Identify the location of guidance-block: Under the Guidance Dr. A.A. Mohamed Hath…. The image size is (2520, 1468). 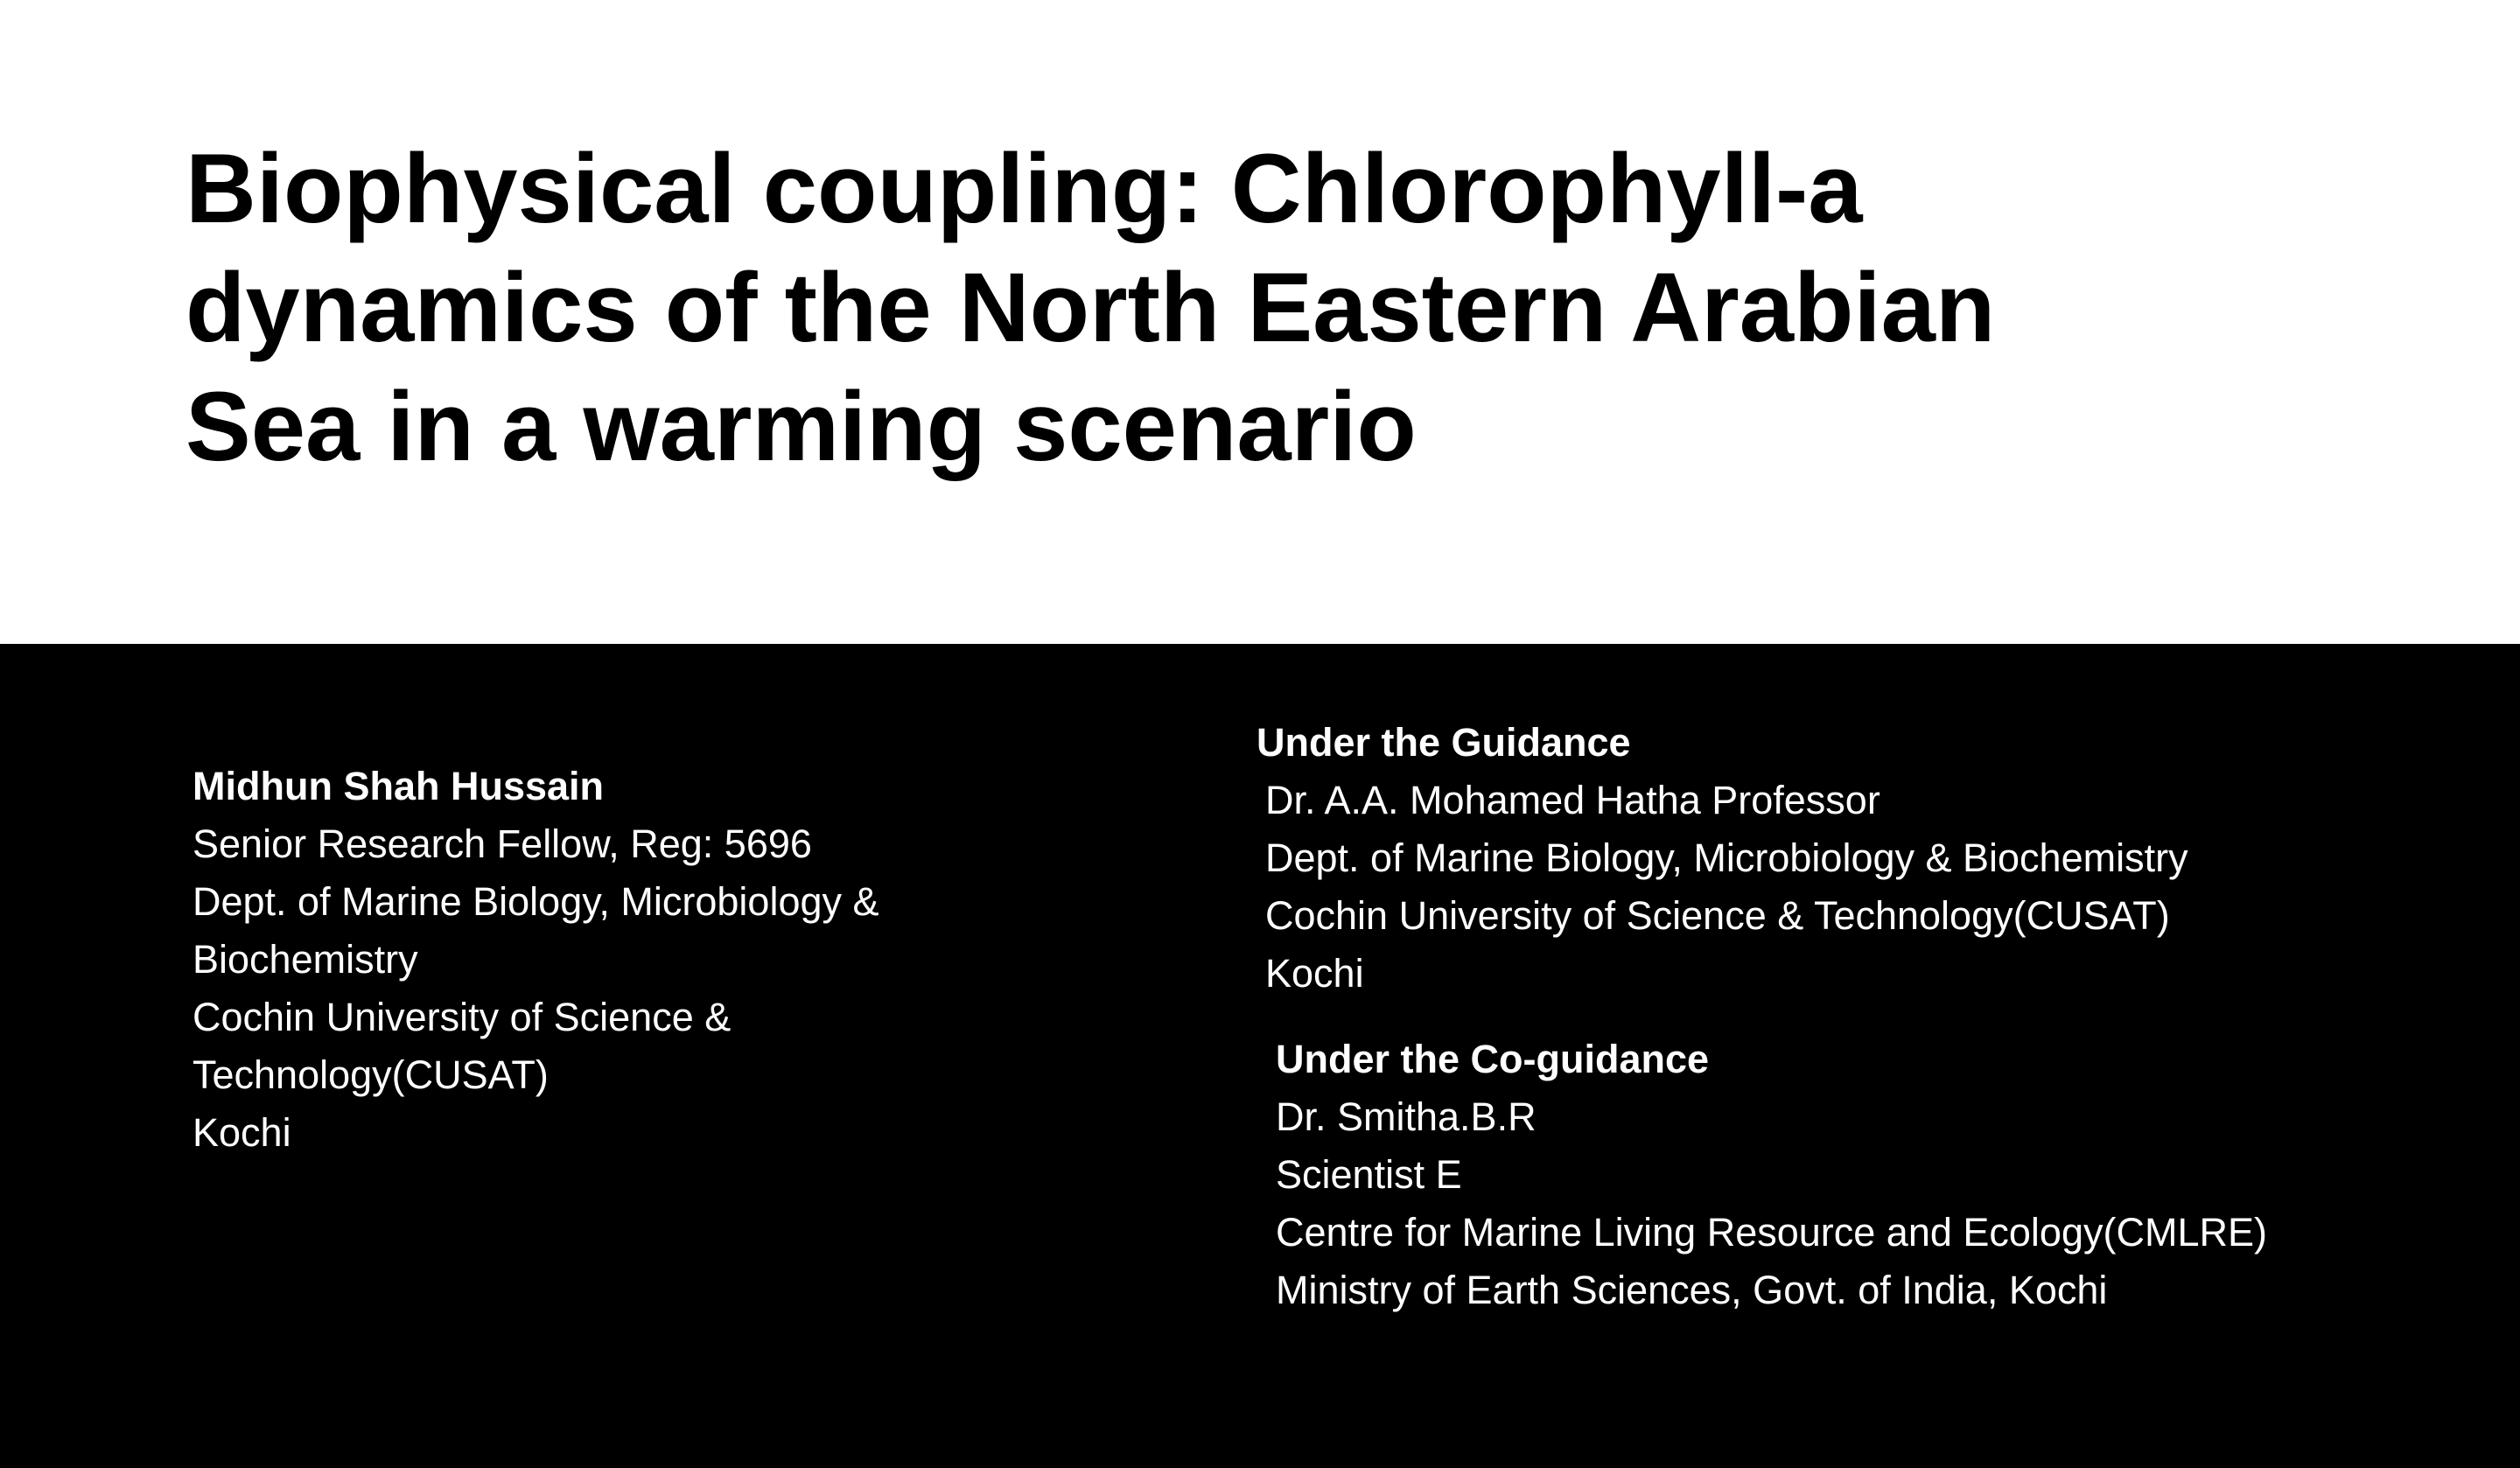
(1722, 858).